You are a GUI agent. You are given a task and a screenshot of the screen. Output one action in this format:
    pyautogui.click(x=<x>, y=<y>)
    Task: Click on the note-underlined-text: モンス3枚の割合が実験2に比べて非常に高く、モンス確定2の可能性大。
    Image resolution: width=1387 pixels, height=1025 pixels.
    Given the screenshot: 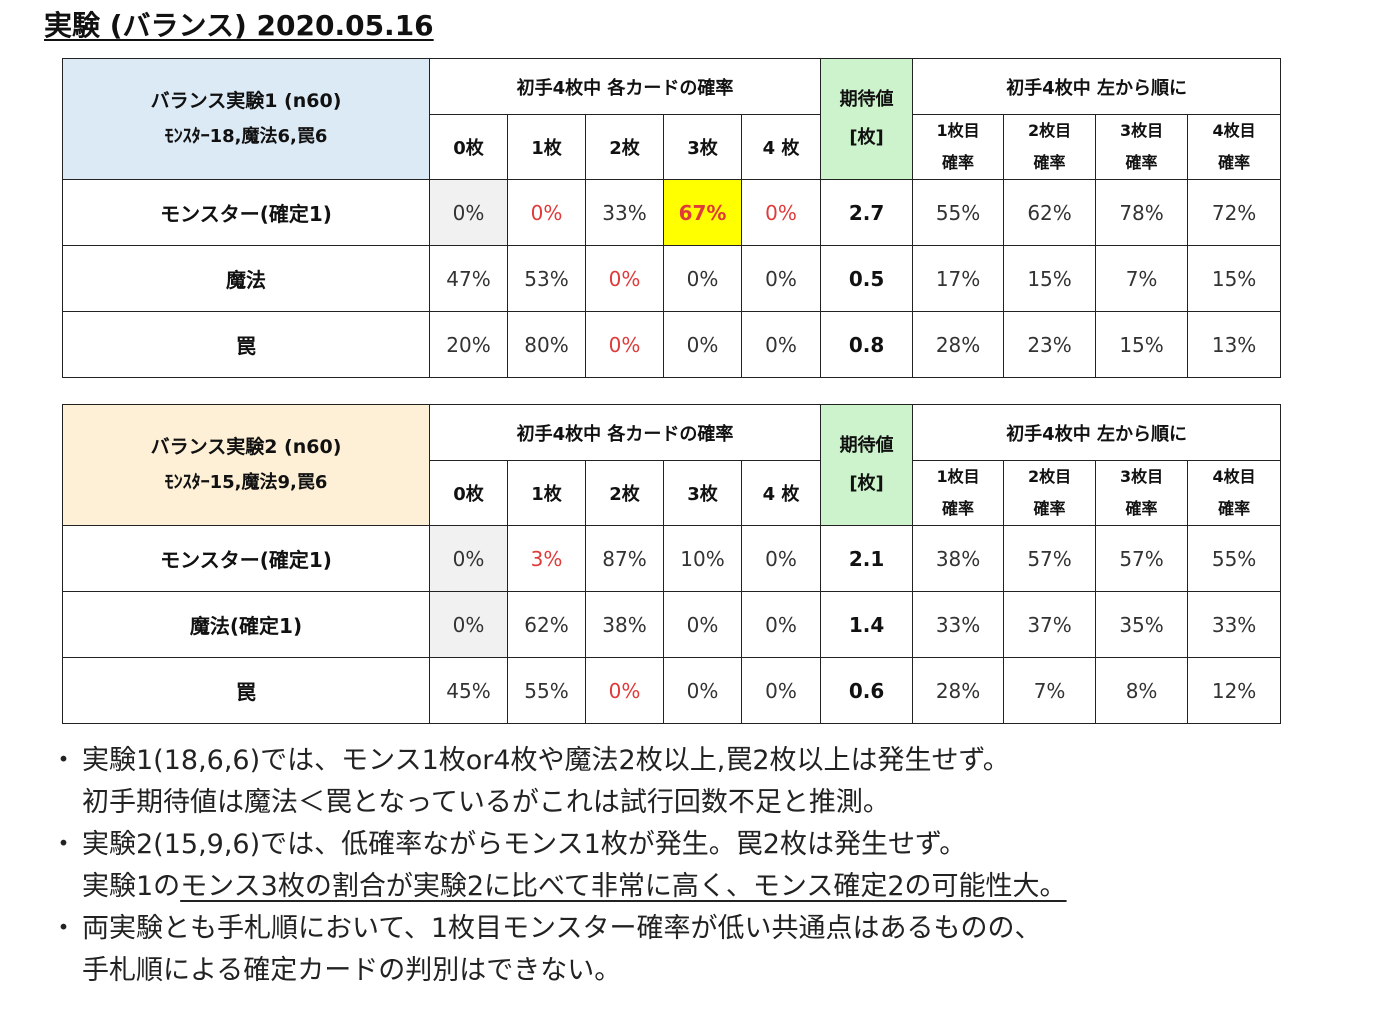 What is the action you would take?
    pyautogui.click(x=623, y=886)
    